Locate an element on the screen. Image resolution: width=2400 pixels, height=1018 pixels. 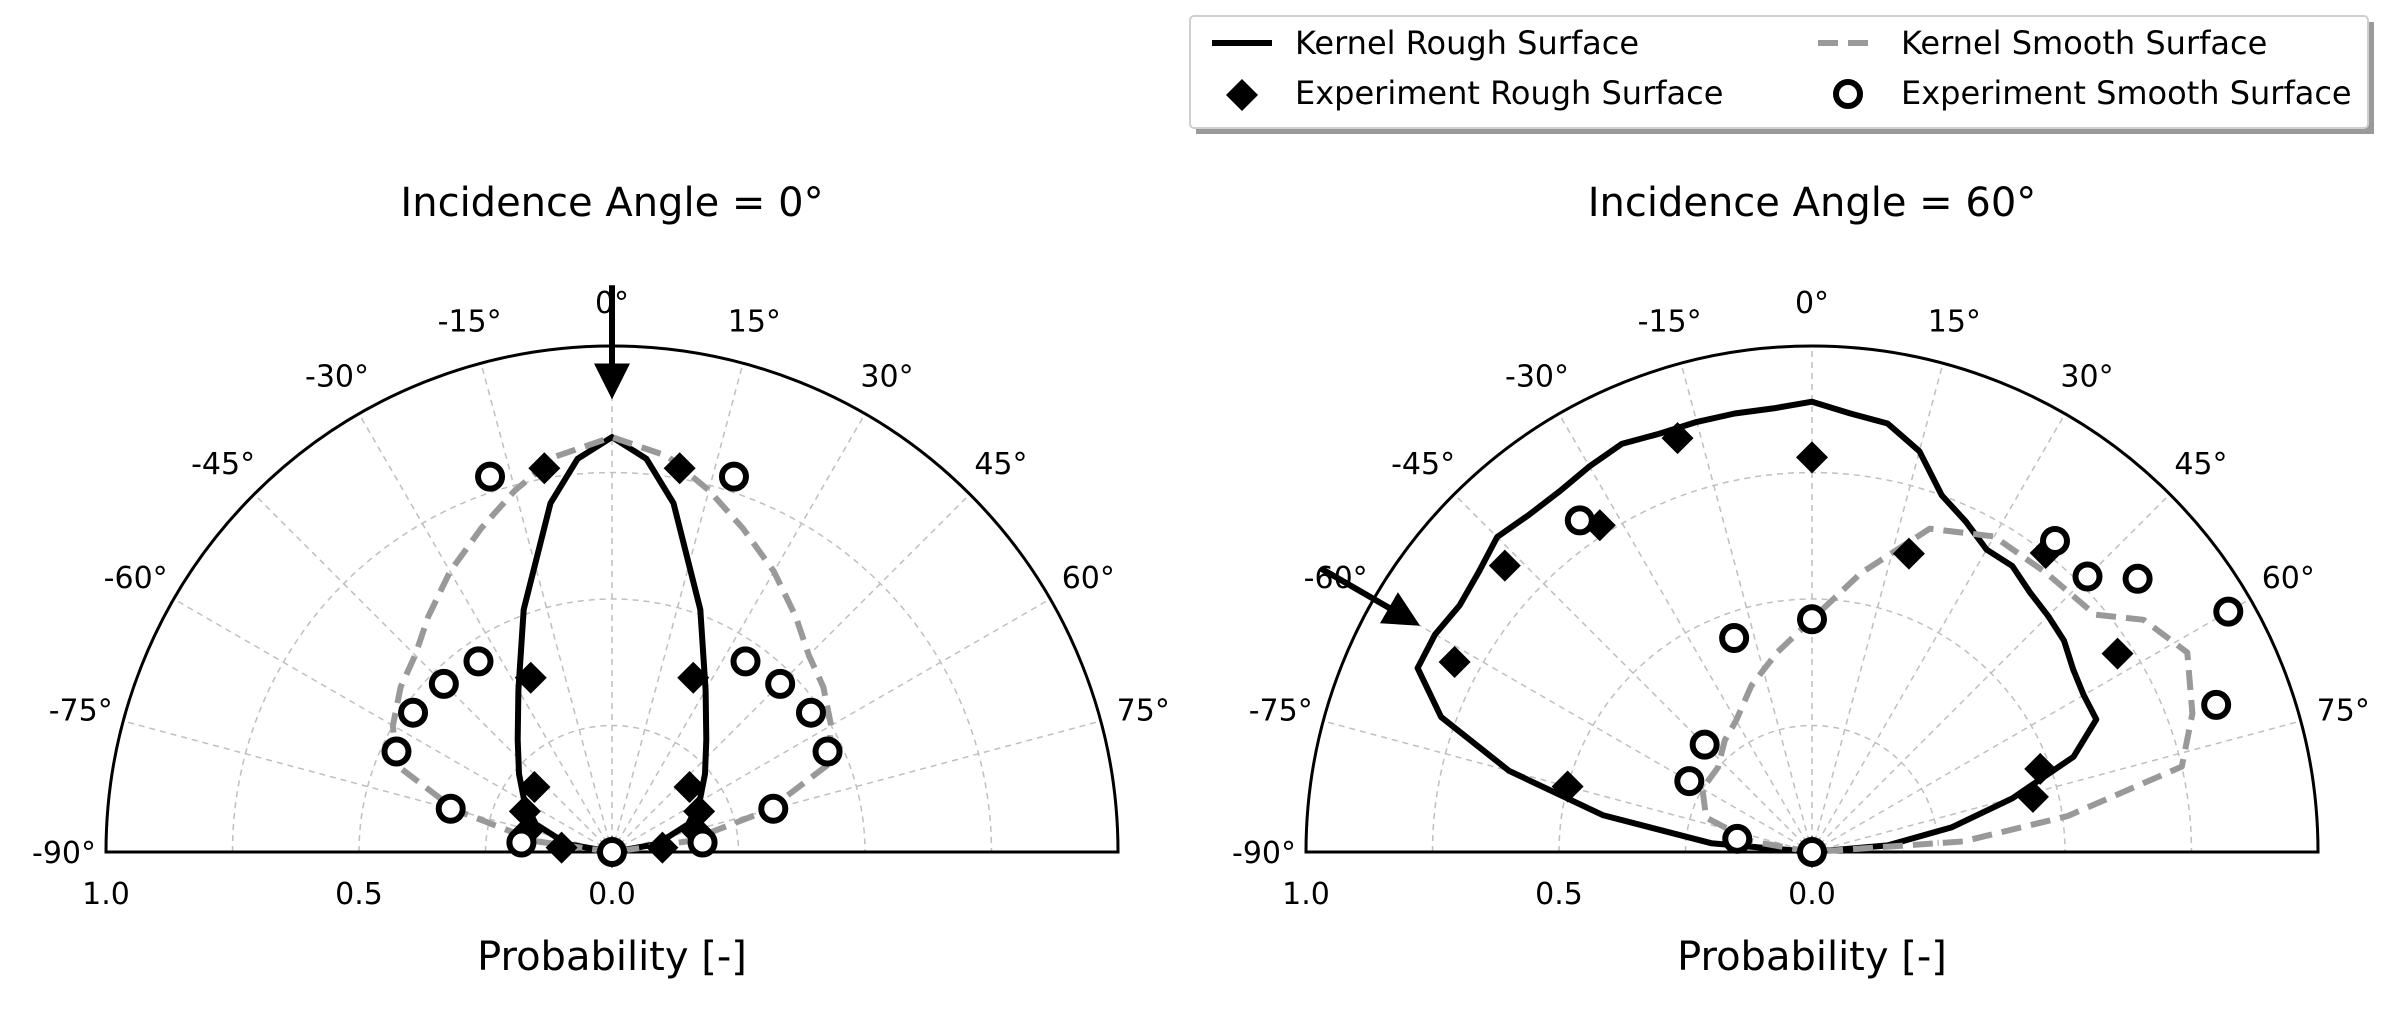
legend-label-experiment-rough: Experiment Rough Surface is located at coordinates (1509, 93).